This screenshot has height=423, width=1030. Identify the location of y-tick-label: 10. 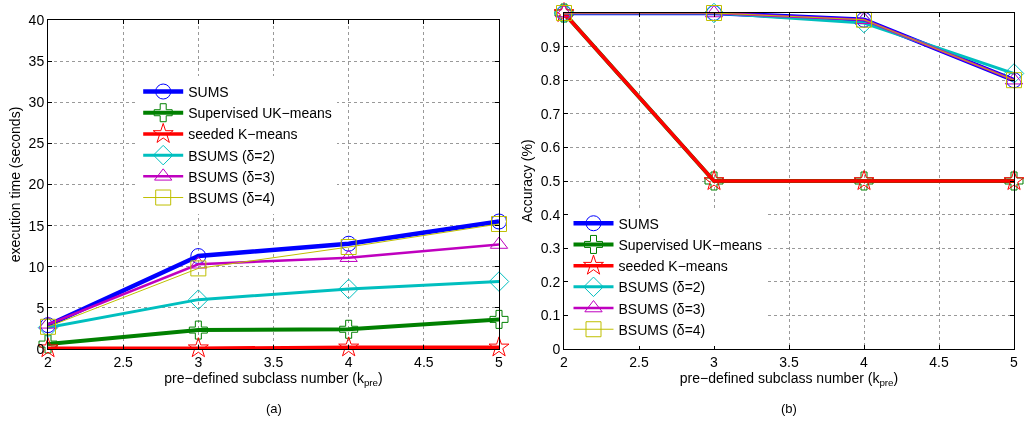
(36, 266).